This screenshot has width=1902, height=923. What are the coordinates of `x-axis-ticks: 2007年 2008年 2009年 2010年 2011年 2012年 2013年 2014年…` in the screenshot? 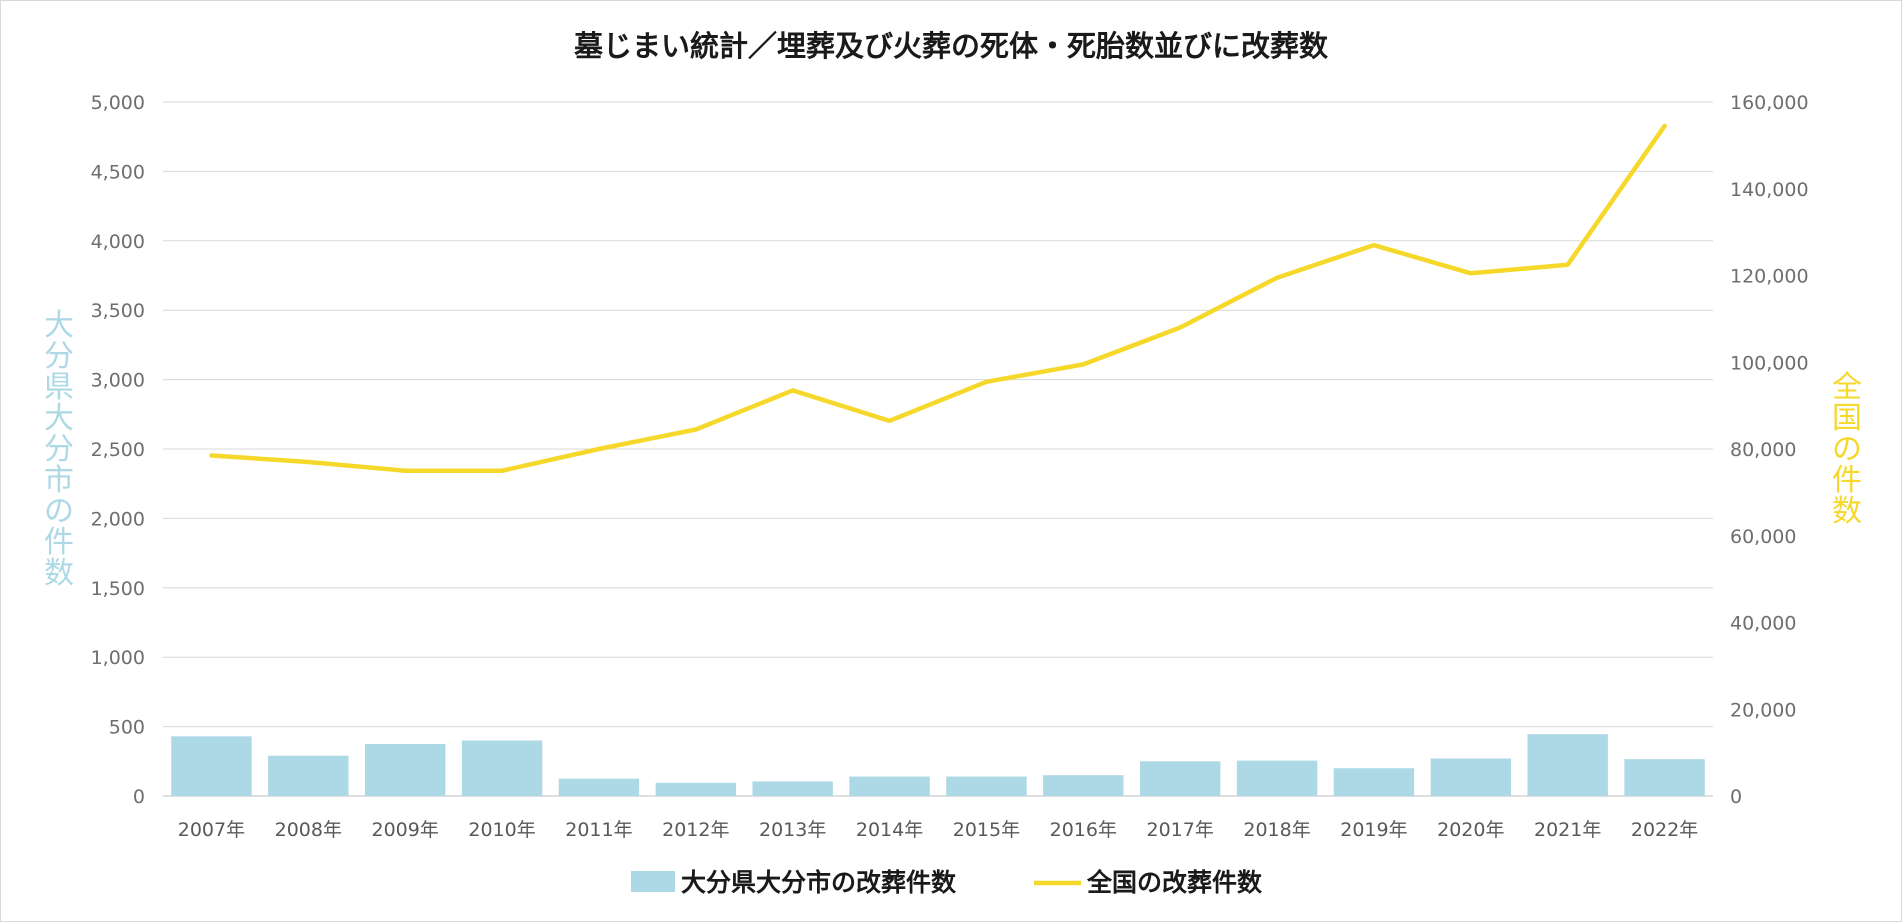 It's located at (938, 830).